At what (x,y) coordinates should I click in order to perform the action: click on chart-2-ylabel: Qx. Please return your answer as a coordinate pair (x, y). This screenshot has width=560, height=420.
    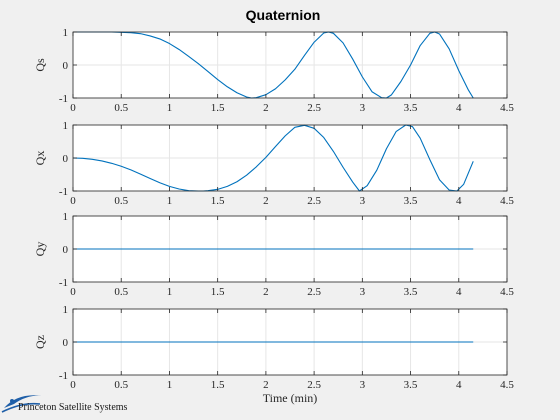
    Looking at the image, I should click on (40, 158).